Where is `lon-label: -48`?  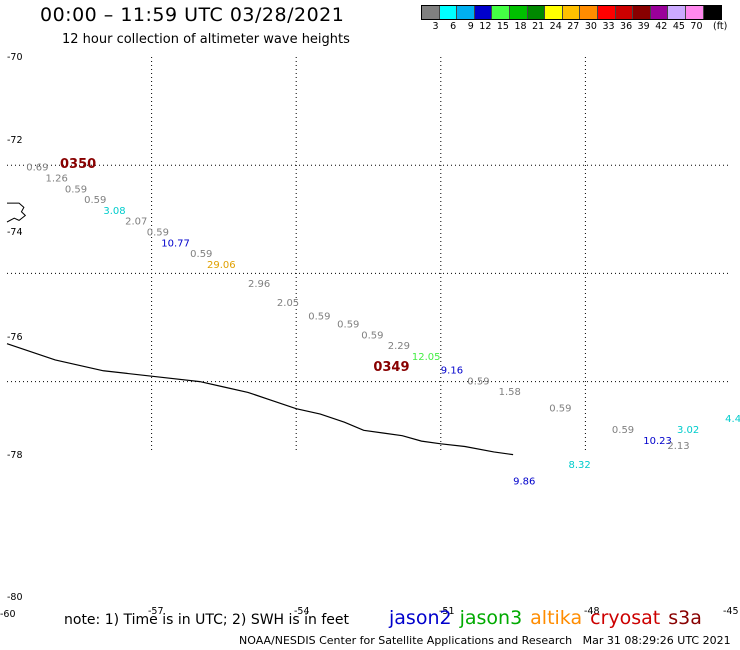 lon-label: -48 is located at coordinates (592, 611).